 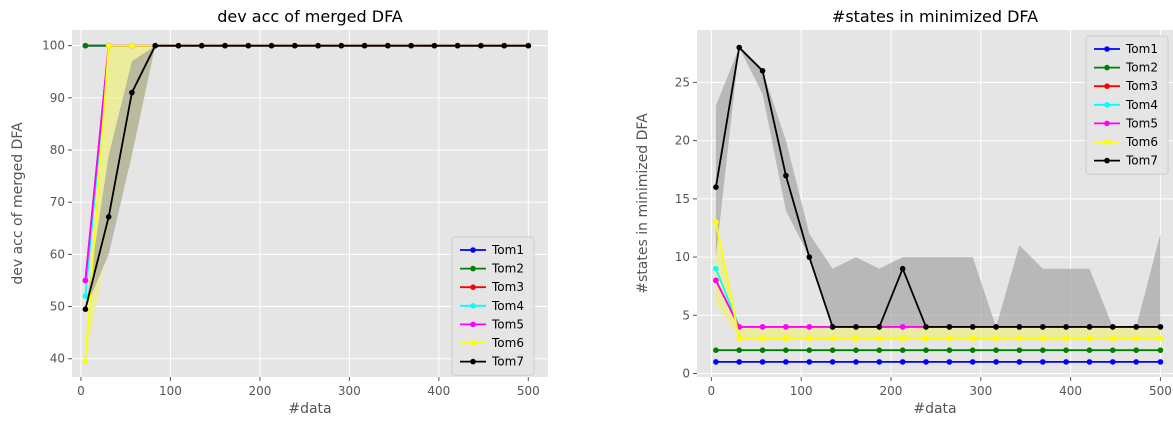 What do you see at coordinates (1107, 142) in the screenshot?
I see `legend-marker-tom6` at bounding box center [1107, 142].